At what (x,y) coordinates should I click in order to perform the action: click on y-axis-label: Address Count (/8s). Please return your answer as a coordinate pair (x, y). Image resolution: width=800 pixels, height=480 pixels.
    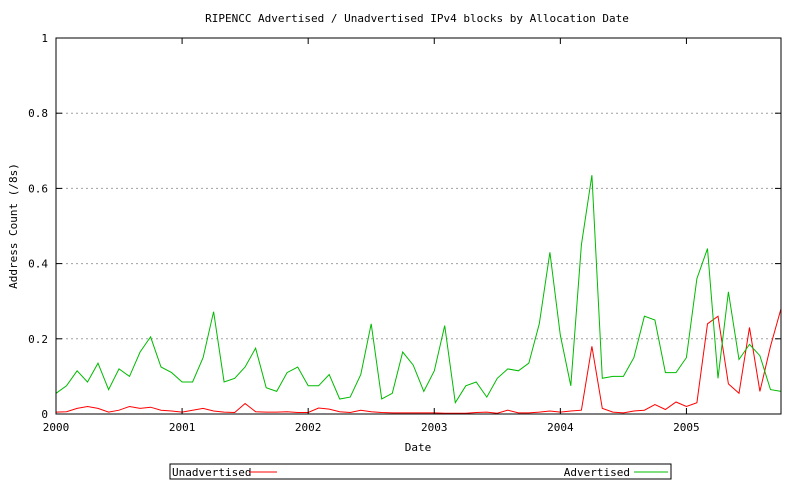
    Looking at the image, I should click on (13, 226).